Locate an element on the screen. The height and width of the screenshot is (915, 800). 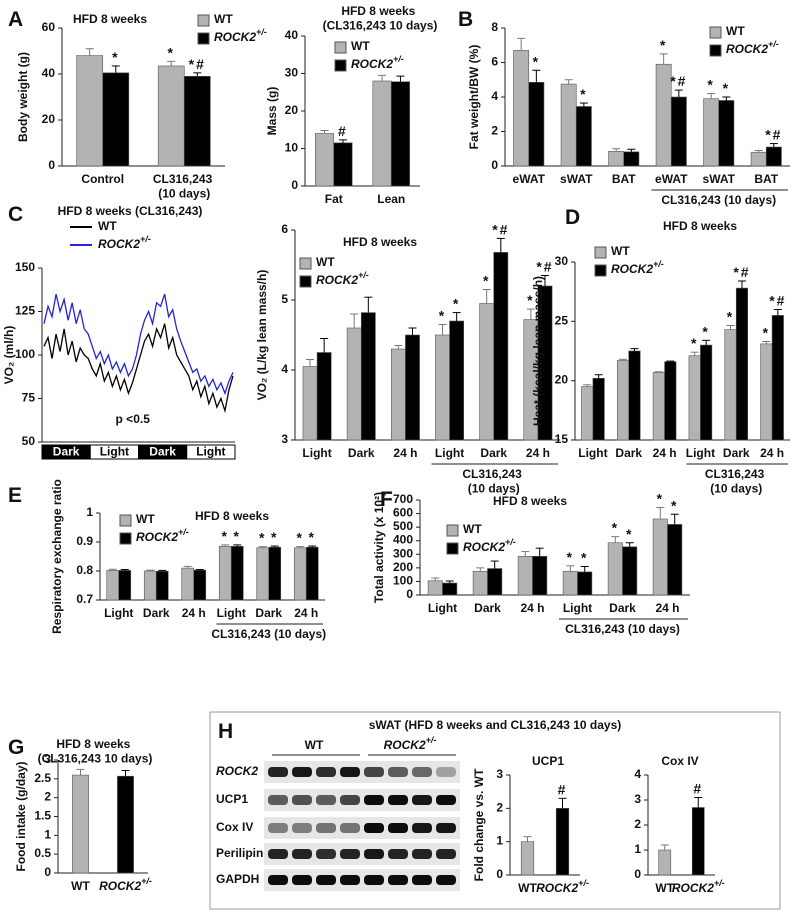
blot-title: sWAT (HFD 8 weeks and CL316,243 10 days) is located at coordinates (495, 725).